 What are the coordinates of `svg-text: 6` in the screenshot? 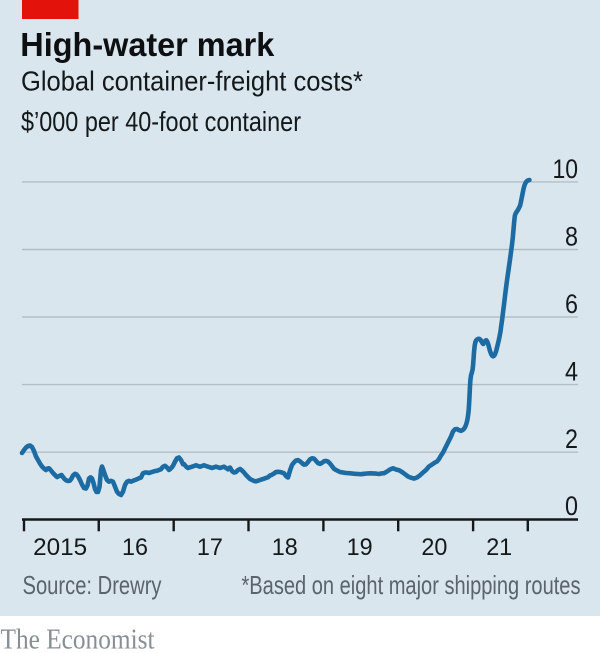 It's located at (571, 304).